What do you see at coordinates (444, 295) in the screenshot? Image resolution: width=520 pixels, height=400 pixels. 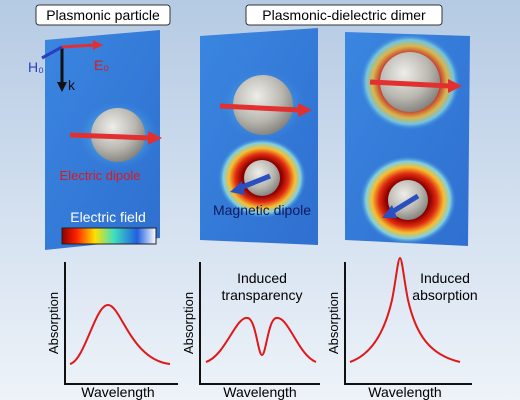 I see `annotation: absorption` at bounding box center [444, 295].